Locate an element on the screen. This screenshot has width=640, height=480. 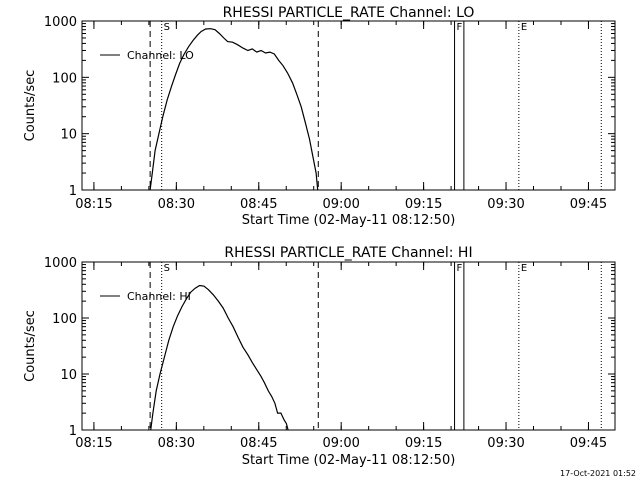
hi-legend-label: Channel: HI is located at coordinates (159, 296).